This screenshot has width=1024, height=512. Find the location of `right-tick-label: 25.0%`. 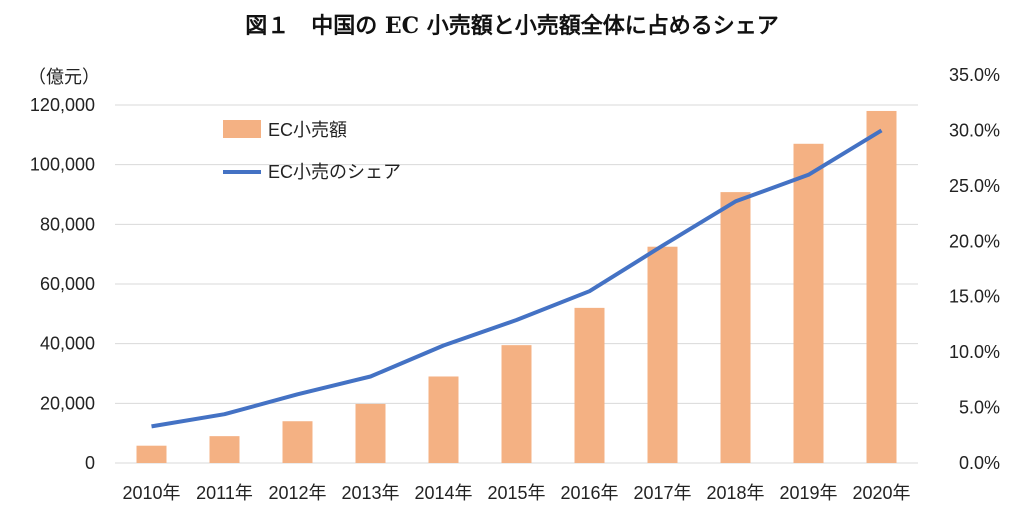

right-tick-label: 25.0% is located at coordinates (974, 186).